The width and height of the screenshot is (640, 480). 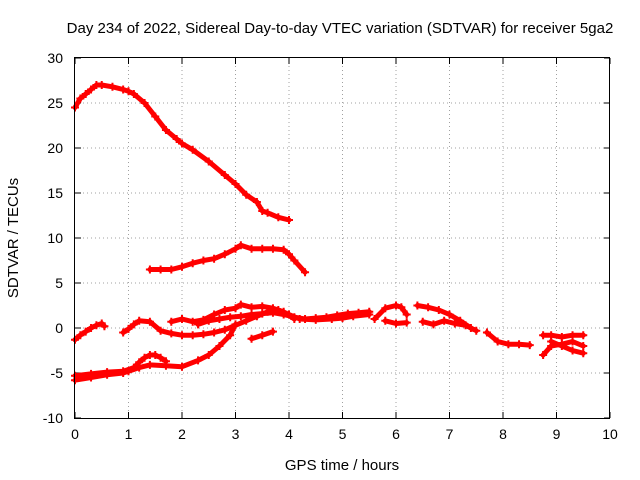 What do you see at coordinates (75, 434) in the screenshot?
I see `x-tick-label: 0` at bounding box center [75, 434].